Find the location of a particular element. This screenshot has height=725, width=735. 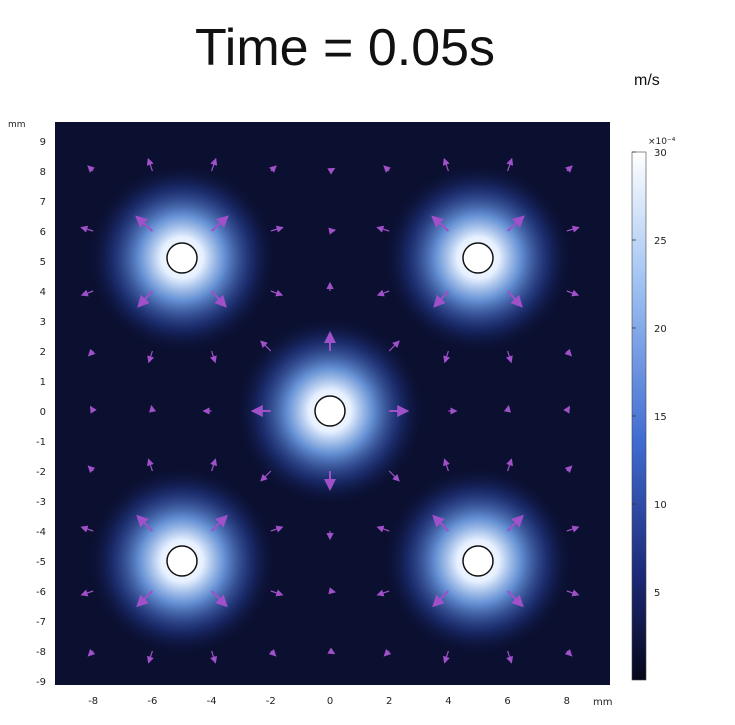

y-tick-label: -9 is located at coordinates (41, 682).